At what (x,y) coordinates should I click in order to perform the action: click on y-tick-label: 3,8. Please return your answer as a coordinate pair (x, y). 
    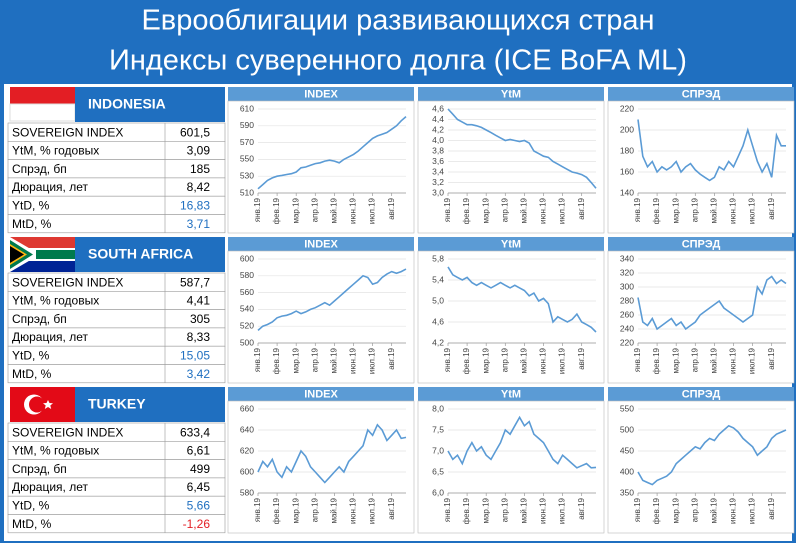
    Looking at the image, I should click on (438, 150).